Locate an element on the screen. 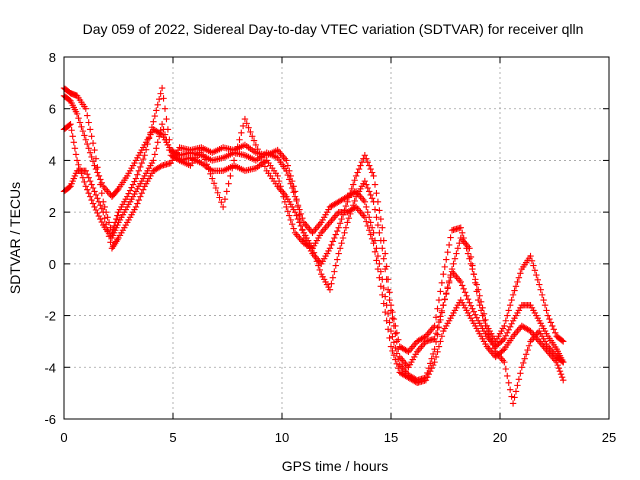  y-tick-label: 6 is located at coordinates (52, 109).